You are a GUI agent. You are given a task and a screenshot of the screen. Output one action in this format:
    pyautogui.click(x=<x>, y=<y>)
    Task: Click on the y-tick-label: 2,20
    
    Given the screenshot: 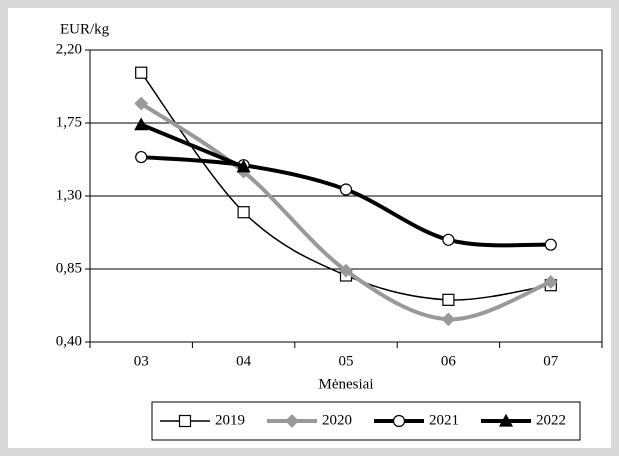 What is the action you would take?
    pyautogui.click(x=69, y=49)
    